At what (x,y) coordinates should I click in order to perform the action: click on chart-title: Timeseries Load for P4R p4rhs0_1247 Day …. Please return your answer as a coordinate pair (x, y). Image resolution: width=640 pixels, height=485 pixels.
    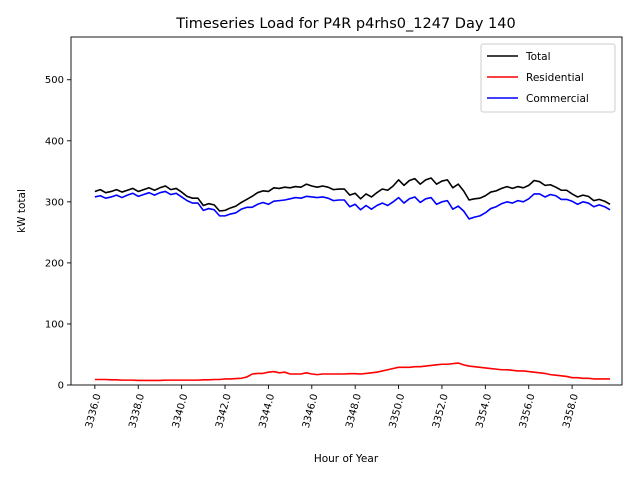
    Looking at the image, I should click on (345, 24).